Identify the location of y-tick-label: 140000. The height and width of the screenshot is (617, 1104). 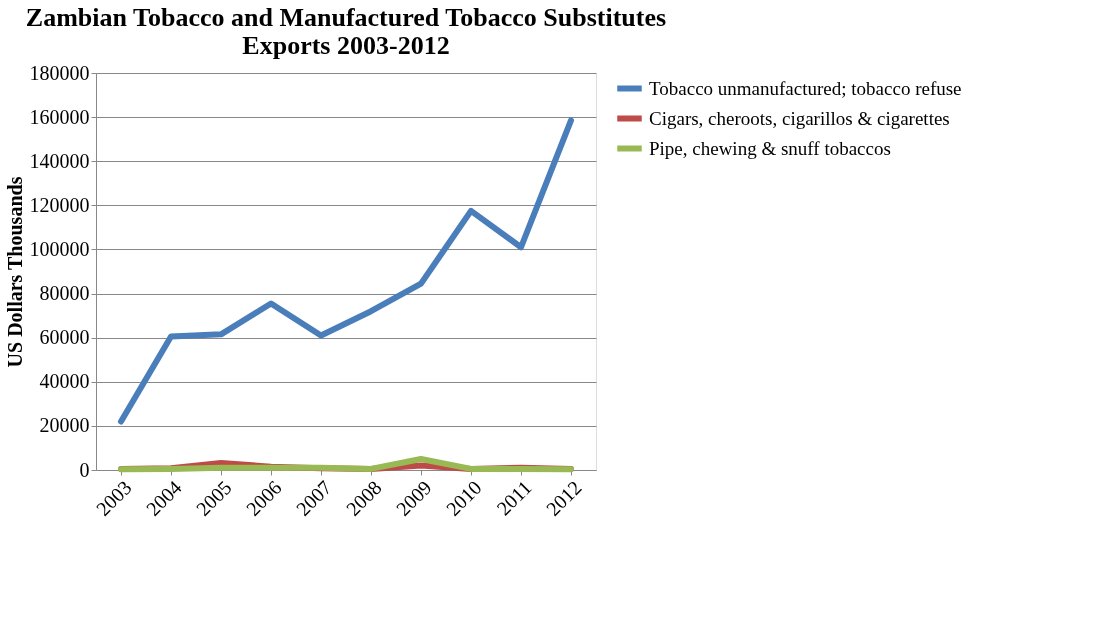
(59, 160).